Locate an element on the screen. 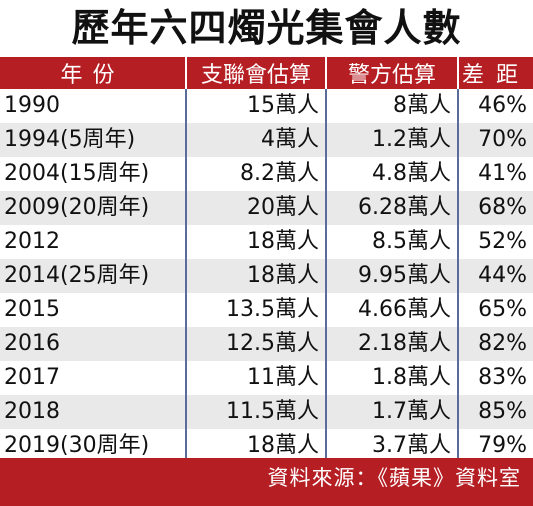 The width and height of the screenshot is (533, 506). cell-year: 2012 is located at coordinates (32, 241).